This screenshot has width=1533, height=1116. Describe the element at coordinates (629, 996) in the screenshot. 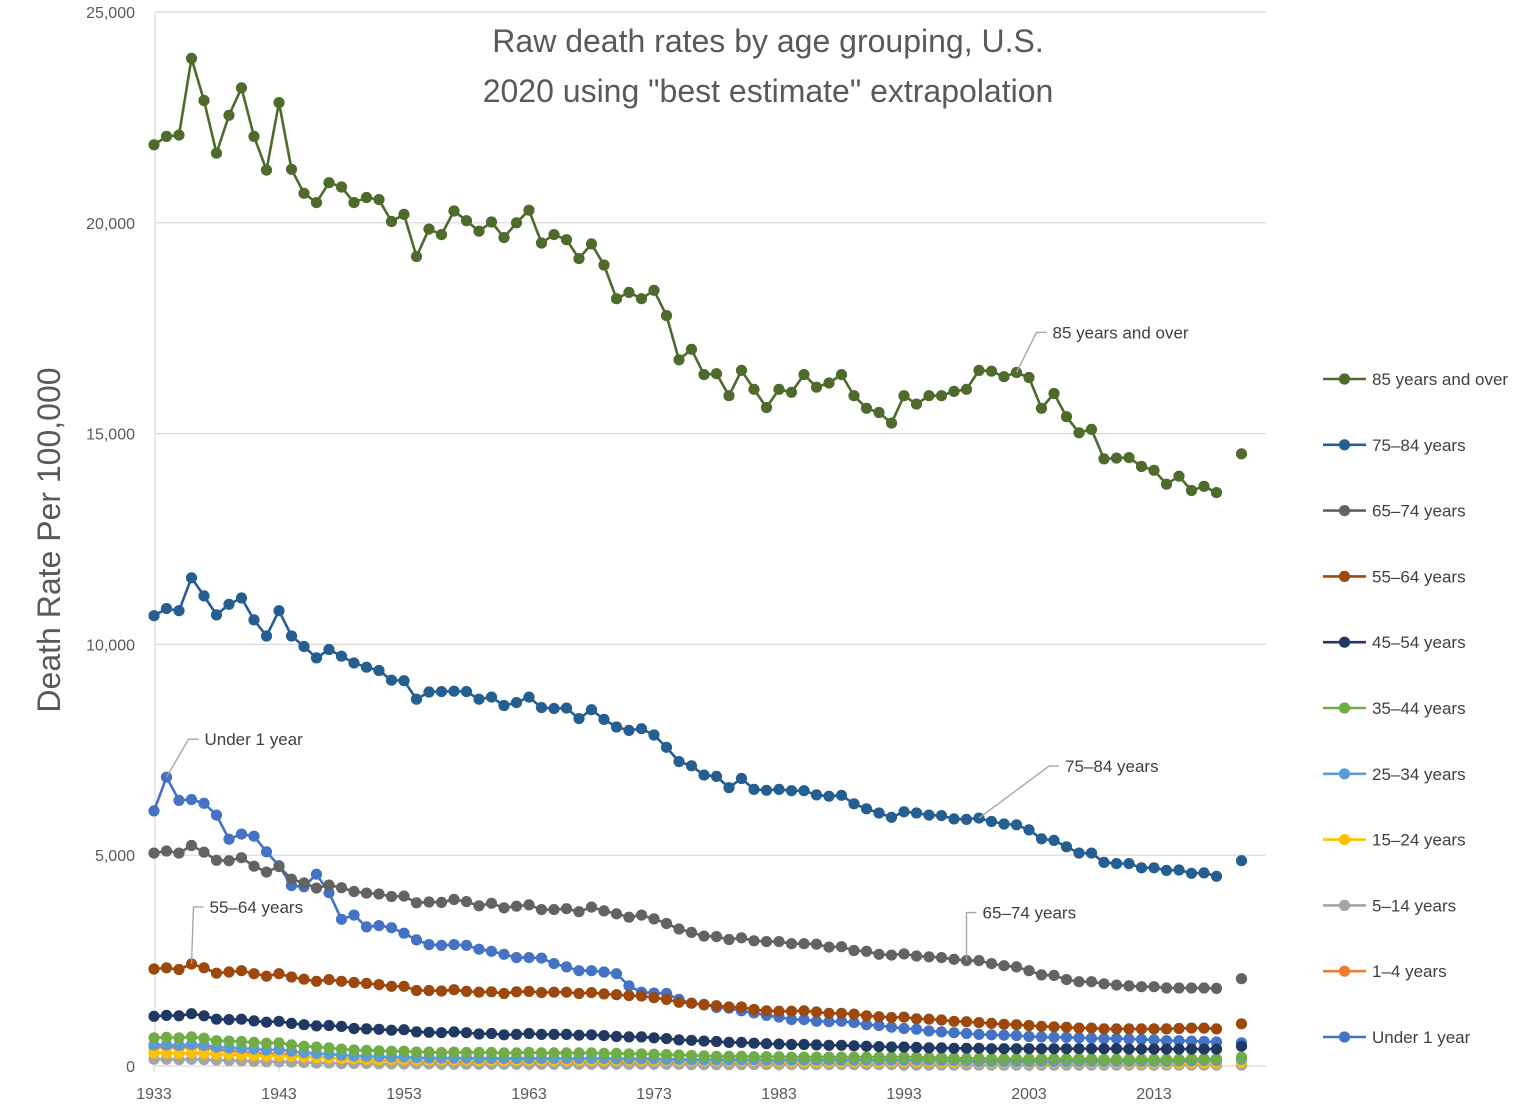

I see `data-point-55-64-years-1971` at that location.